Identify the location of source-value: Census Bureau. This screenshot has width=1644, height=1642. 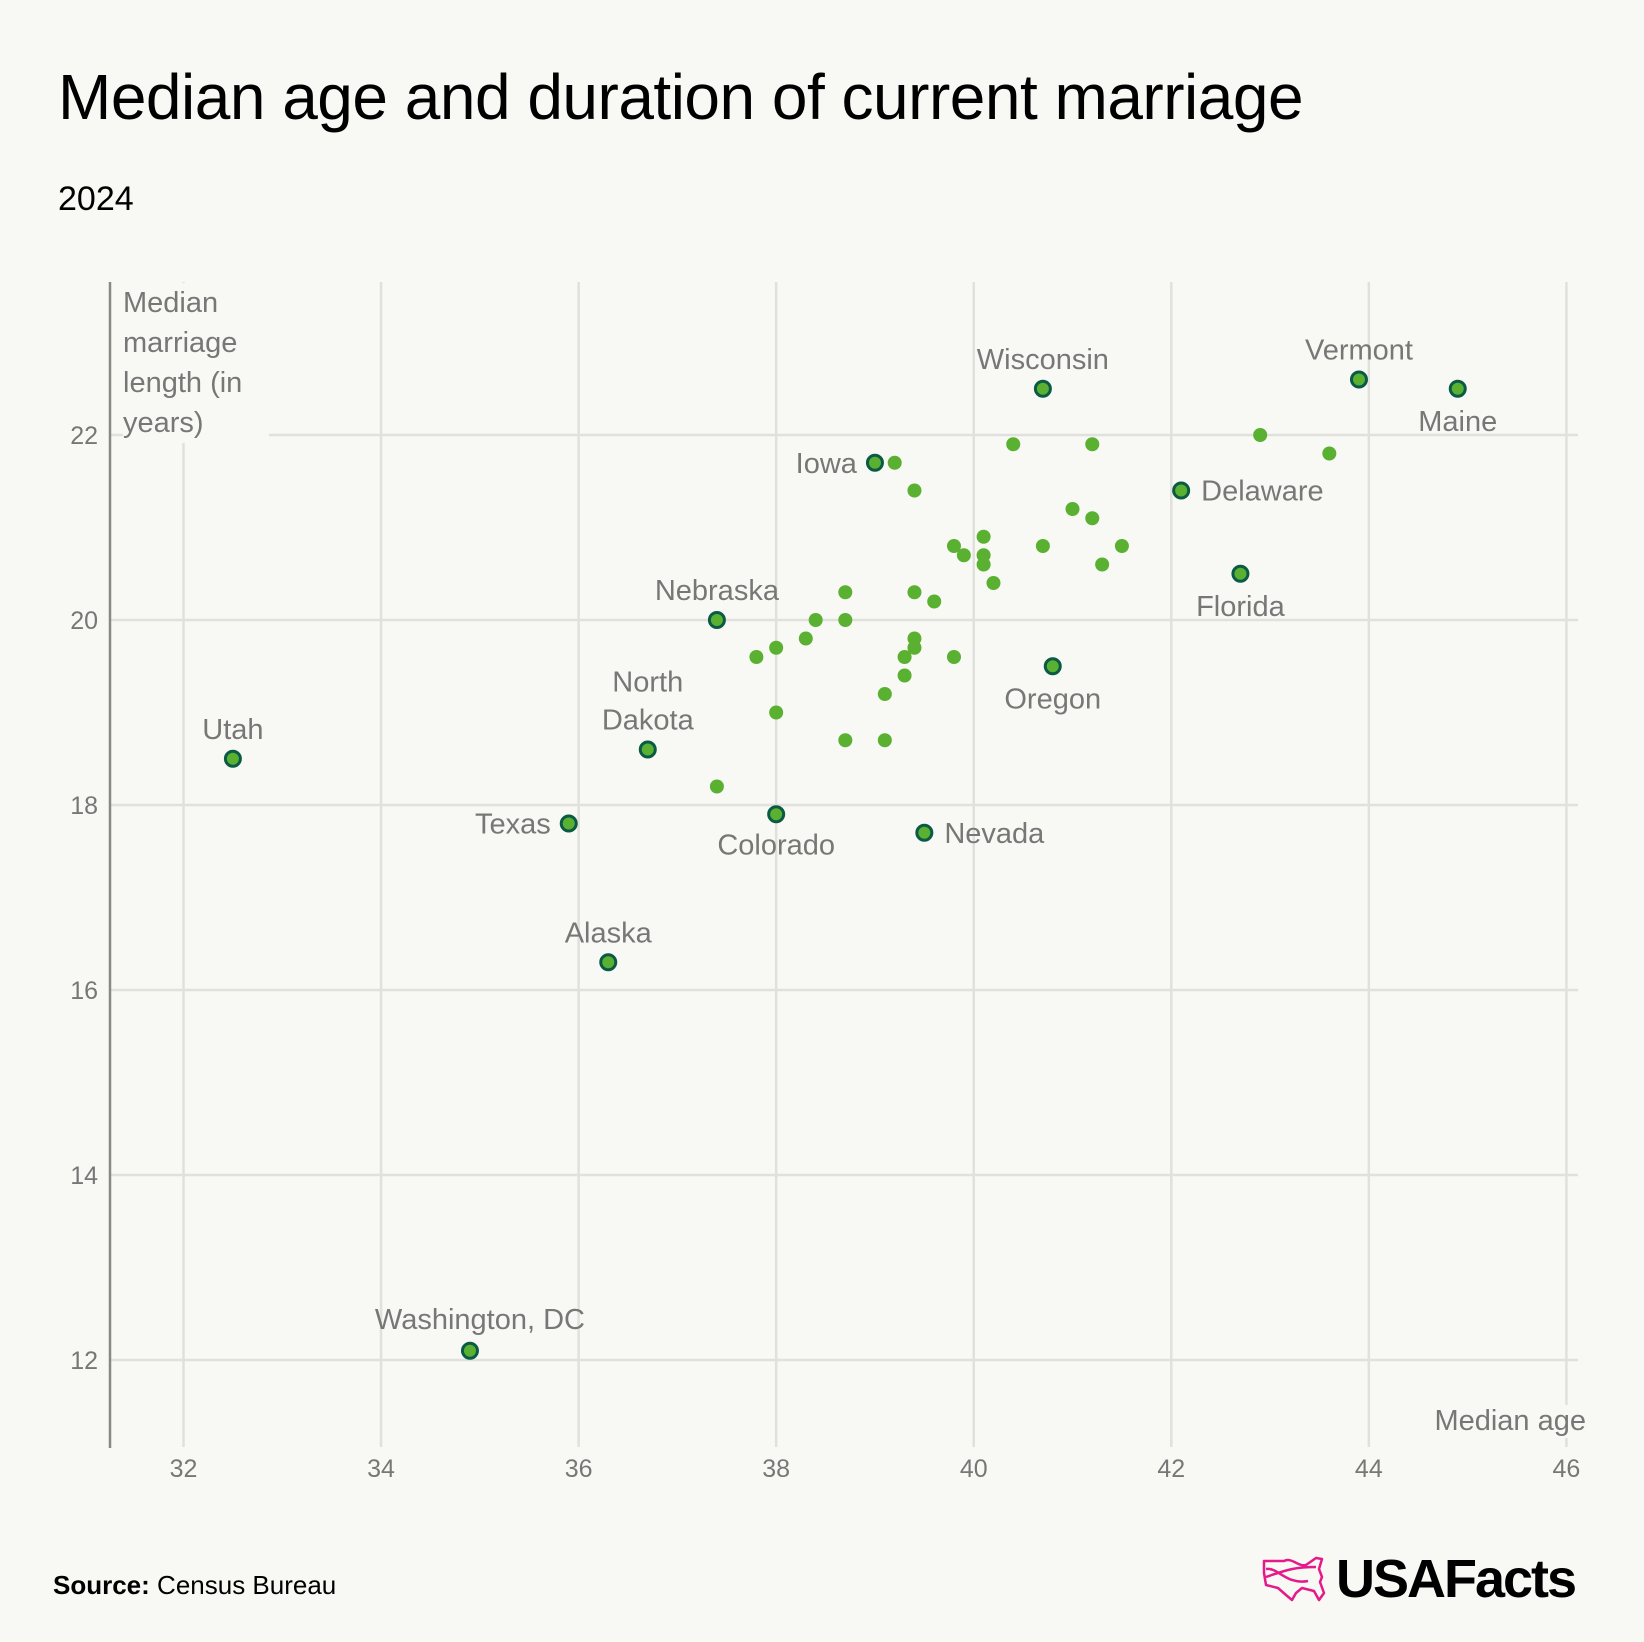
(247, 1585).